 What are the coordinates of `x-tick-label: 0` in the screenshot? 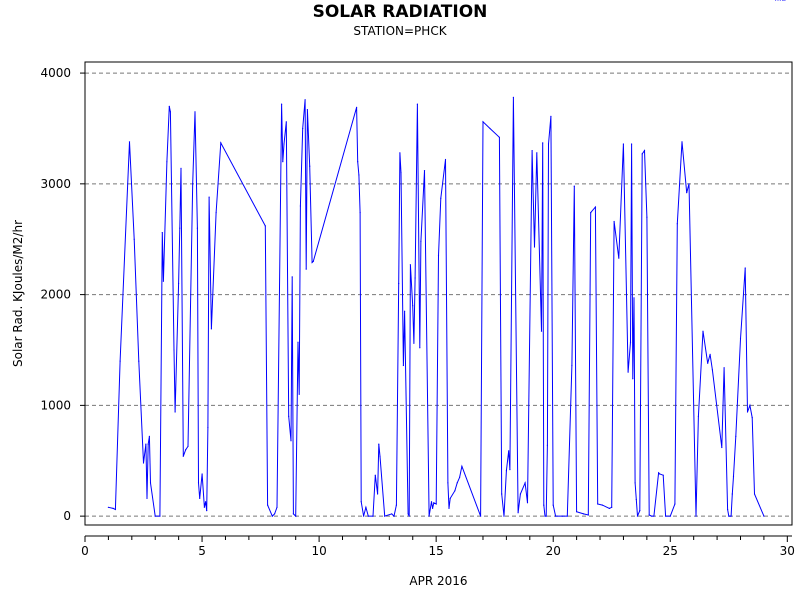 It's located at (85, 551).